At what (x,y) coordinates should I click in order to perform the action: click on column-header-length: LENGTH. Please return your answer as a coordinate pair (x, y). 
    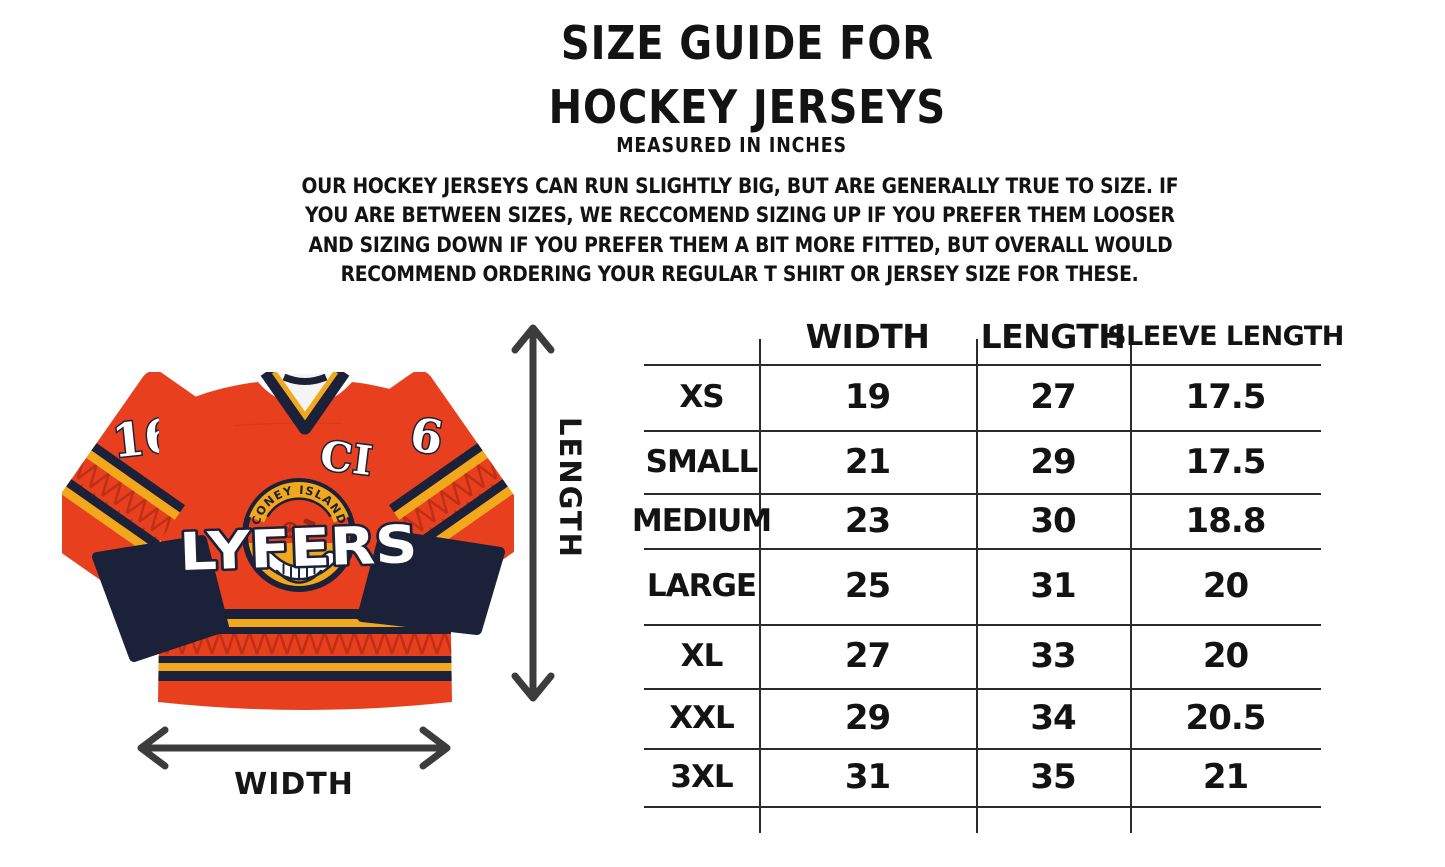
    Looking at the image, I should click on (1053, 336).